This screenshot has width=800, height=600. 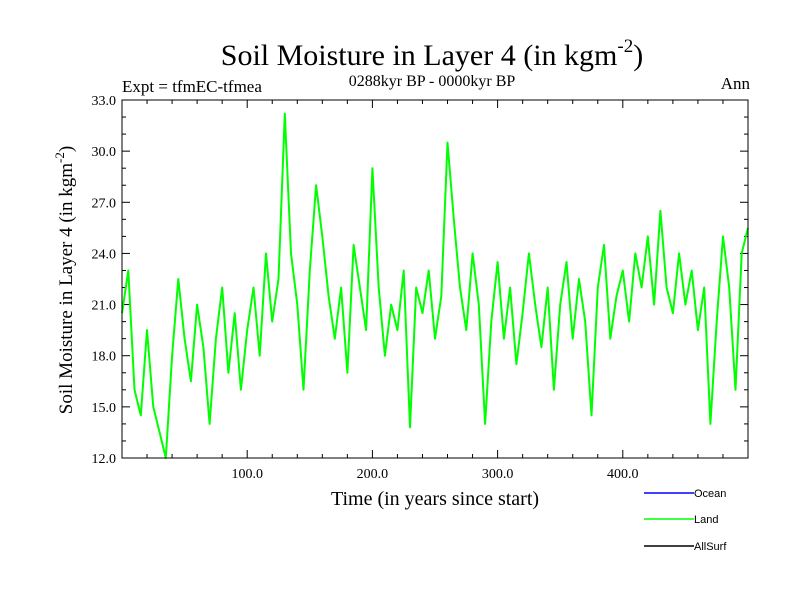 I want to click on y-tick-label: 24.0, so click(x=104, y=254).